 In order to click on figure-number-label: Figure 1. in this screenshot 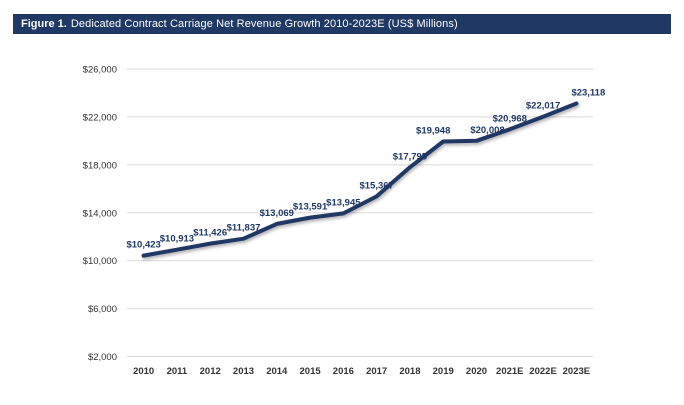, I will do `click(44, 24)`.